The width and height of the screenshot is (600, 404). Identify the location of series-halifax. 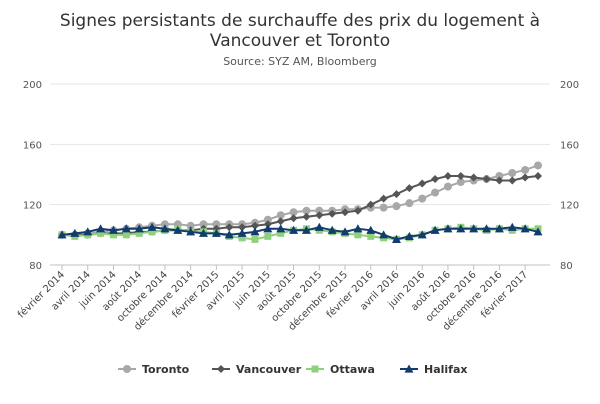
(300, 232).